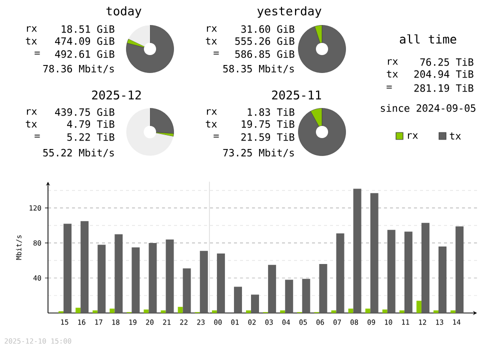  I want to click on text: 76.25 TiB, so click(447, 62).